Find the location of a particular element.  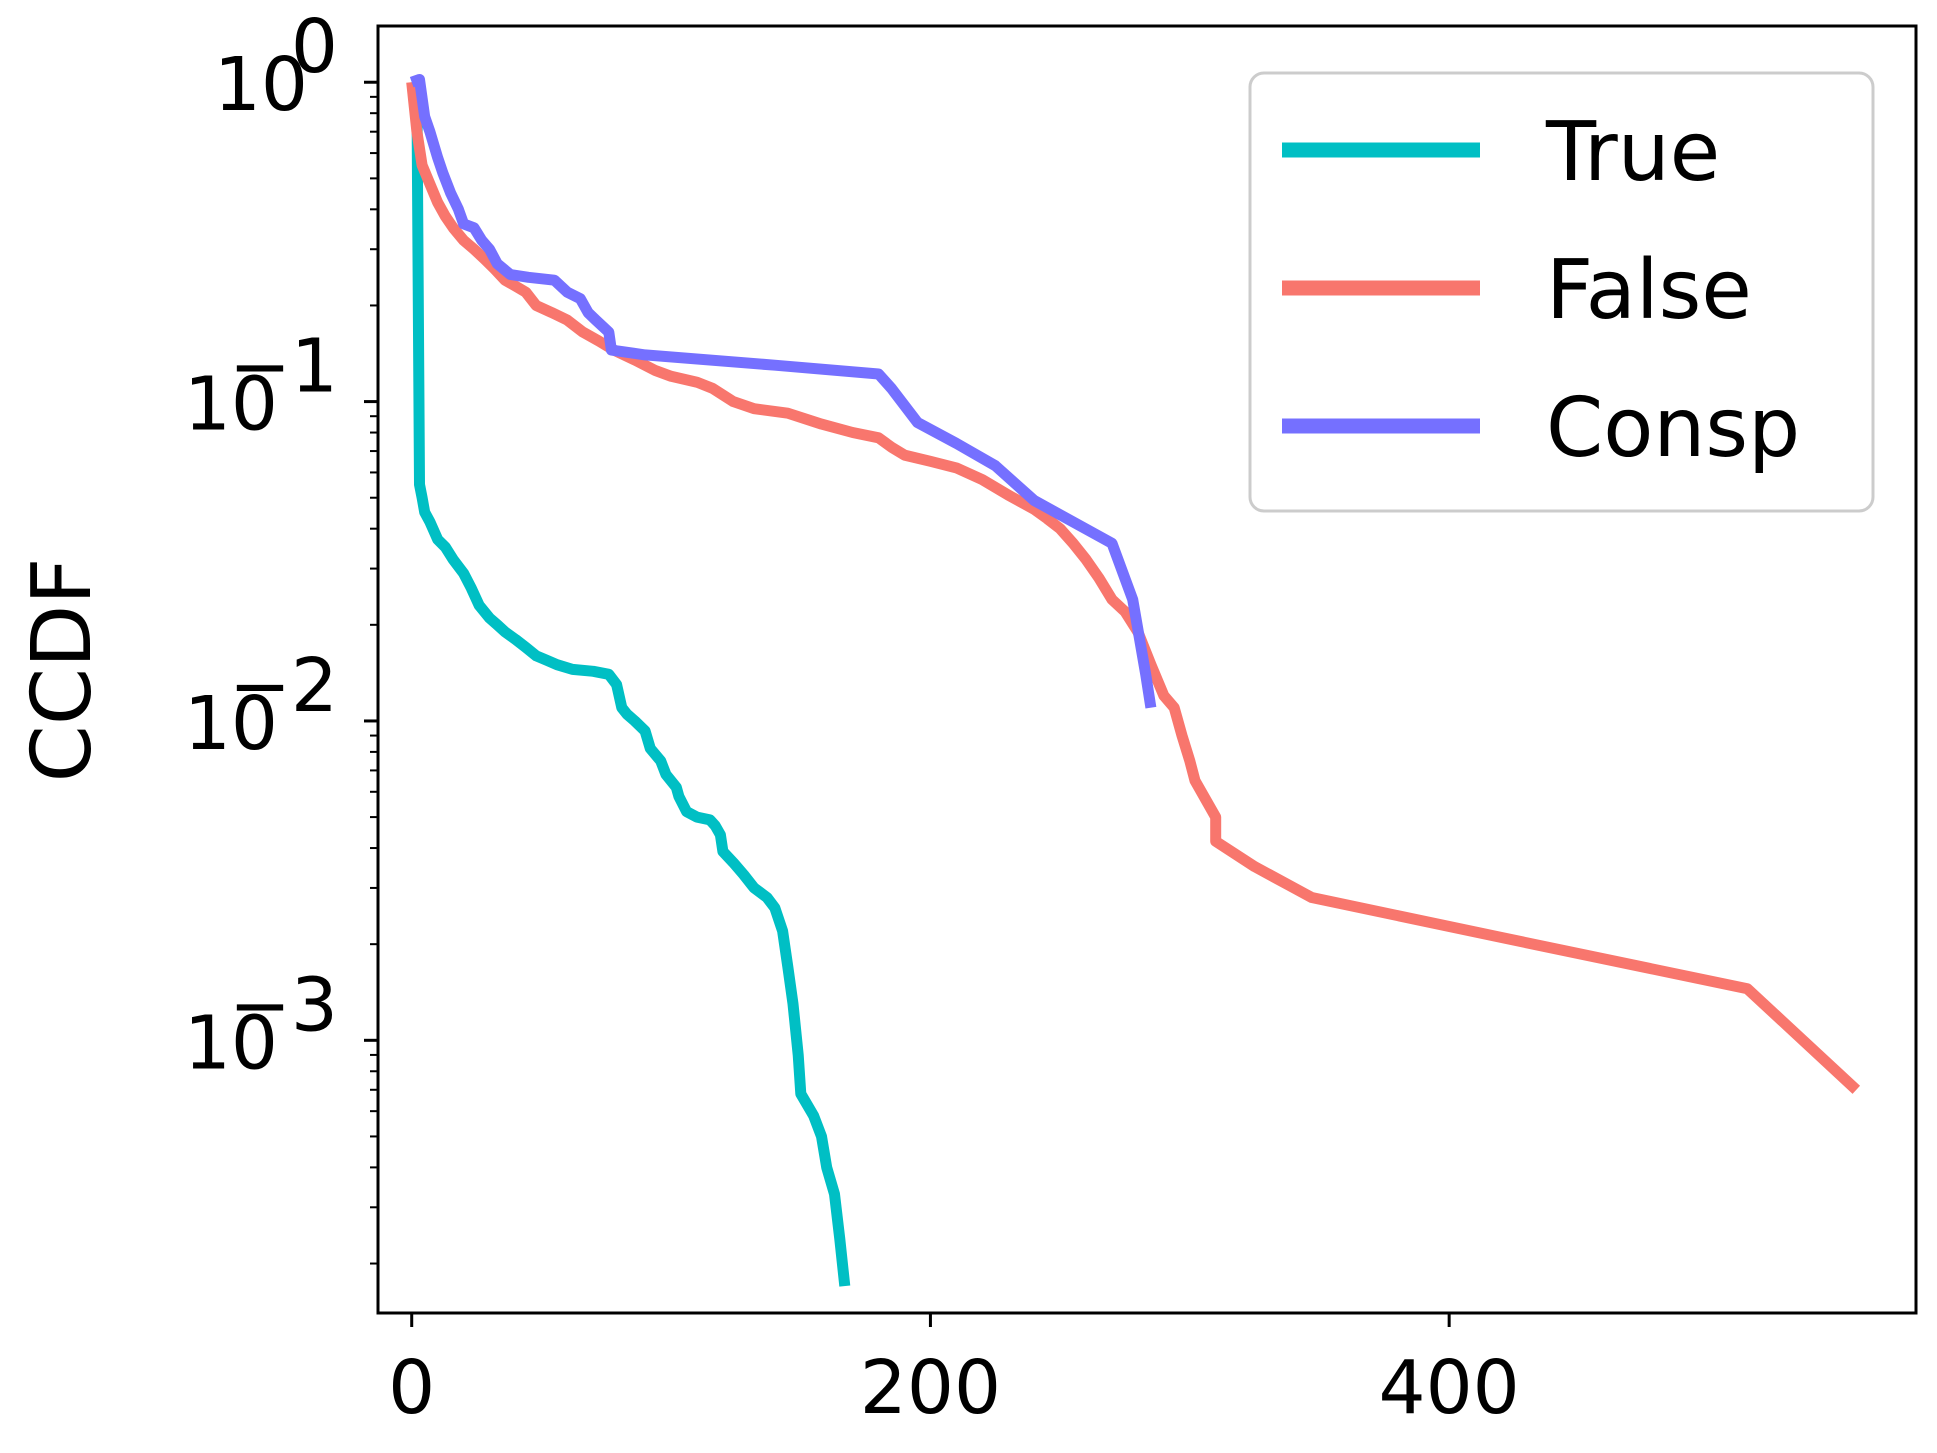

y-tick-exponent: 0 is located at coordinates (314, 47).